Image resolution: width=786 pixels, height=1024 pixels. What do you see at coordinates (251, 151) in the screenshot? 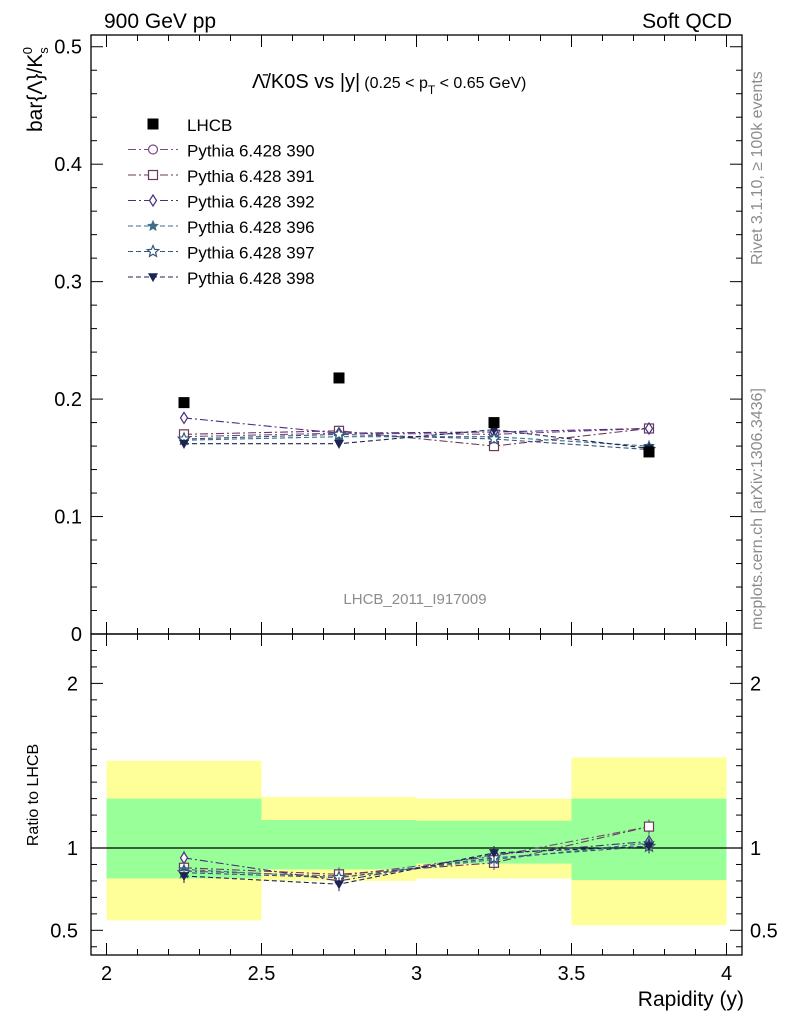
I see `legend-label: Pythia 6.428 390` at bounding box center [251, 151].